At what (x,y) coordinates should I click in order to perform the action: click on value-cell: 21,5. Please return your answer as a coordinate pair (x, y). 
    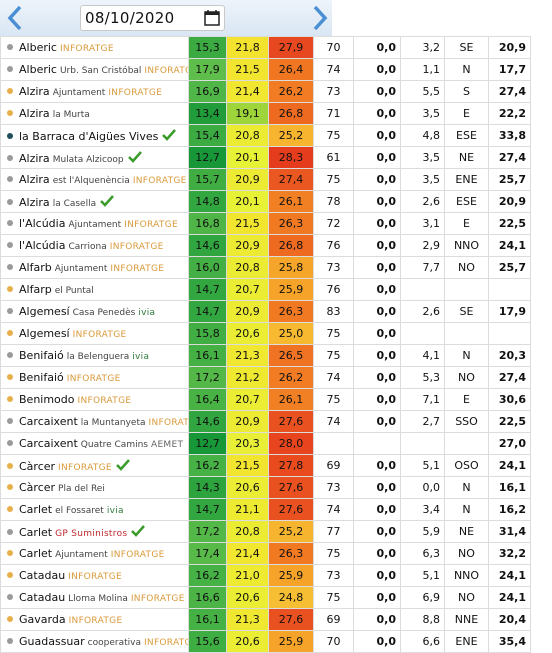
    Looking at the image, I should click on (247, 223).